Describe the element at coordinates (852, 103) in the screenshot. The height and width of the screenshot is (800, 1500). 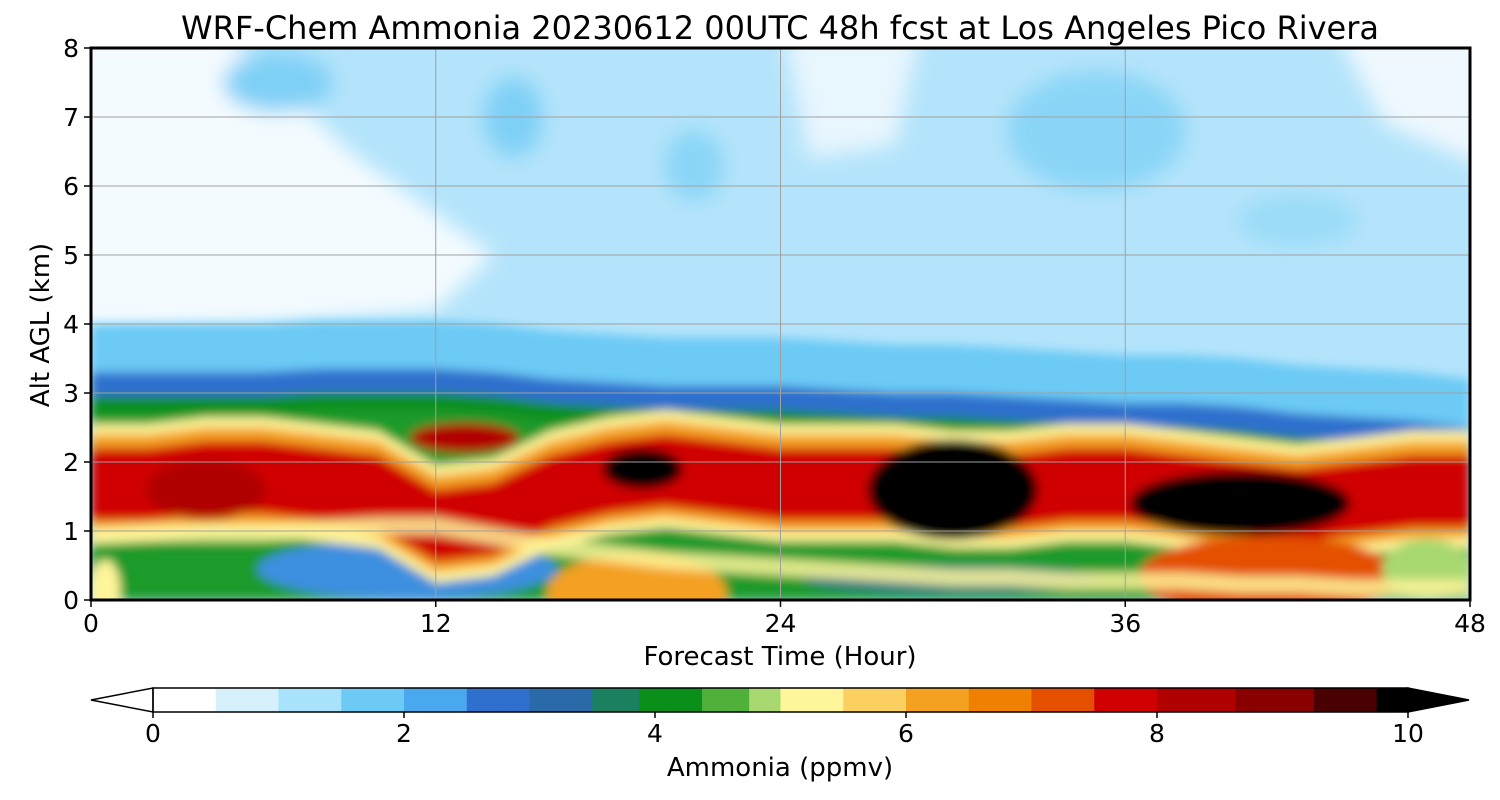
I see `clean-air-patch` at that location.